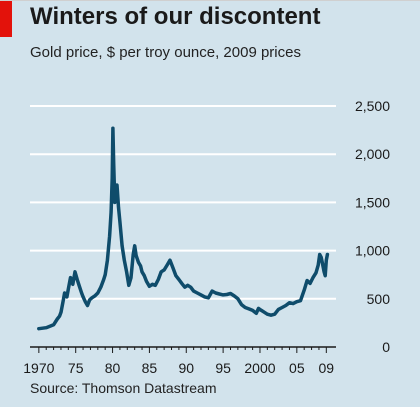  I want to click on x-axis-labels: 1970 75 80 85 90 95 2000 05 09, so click(178, 368).